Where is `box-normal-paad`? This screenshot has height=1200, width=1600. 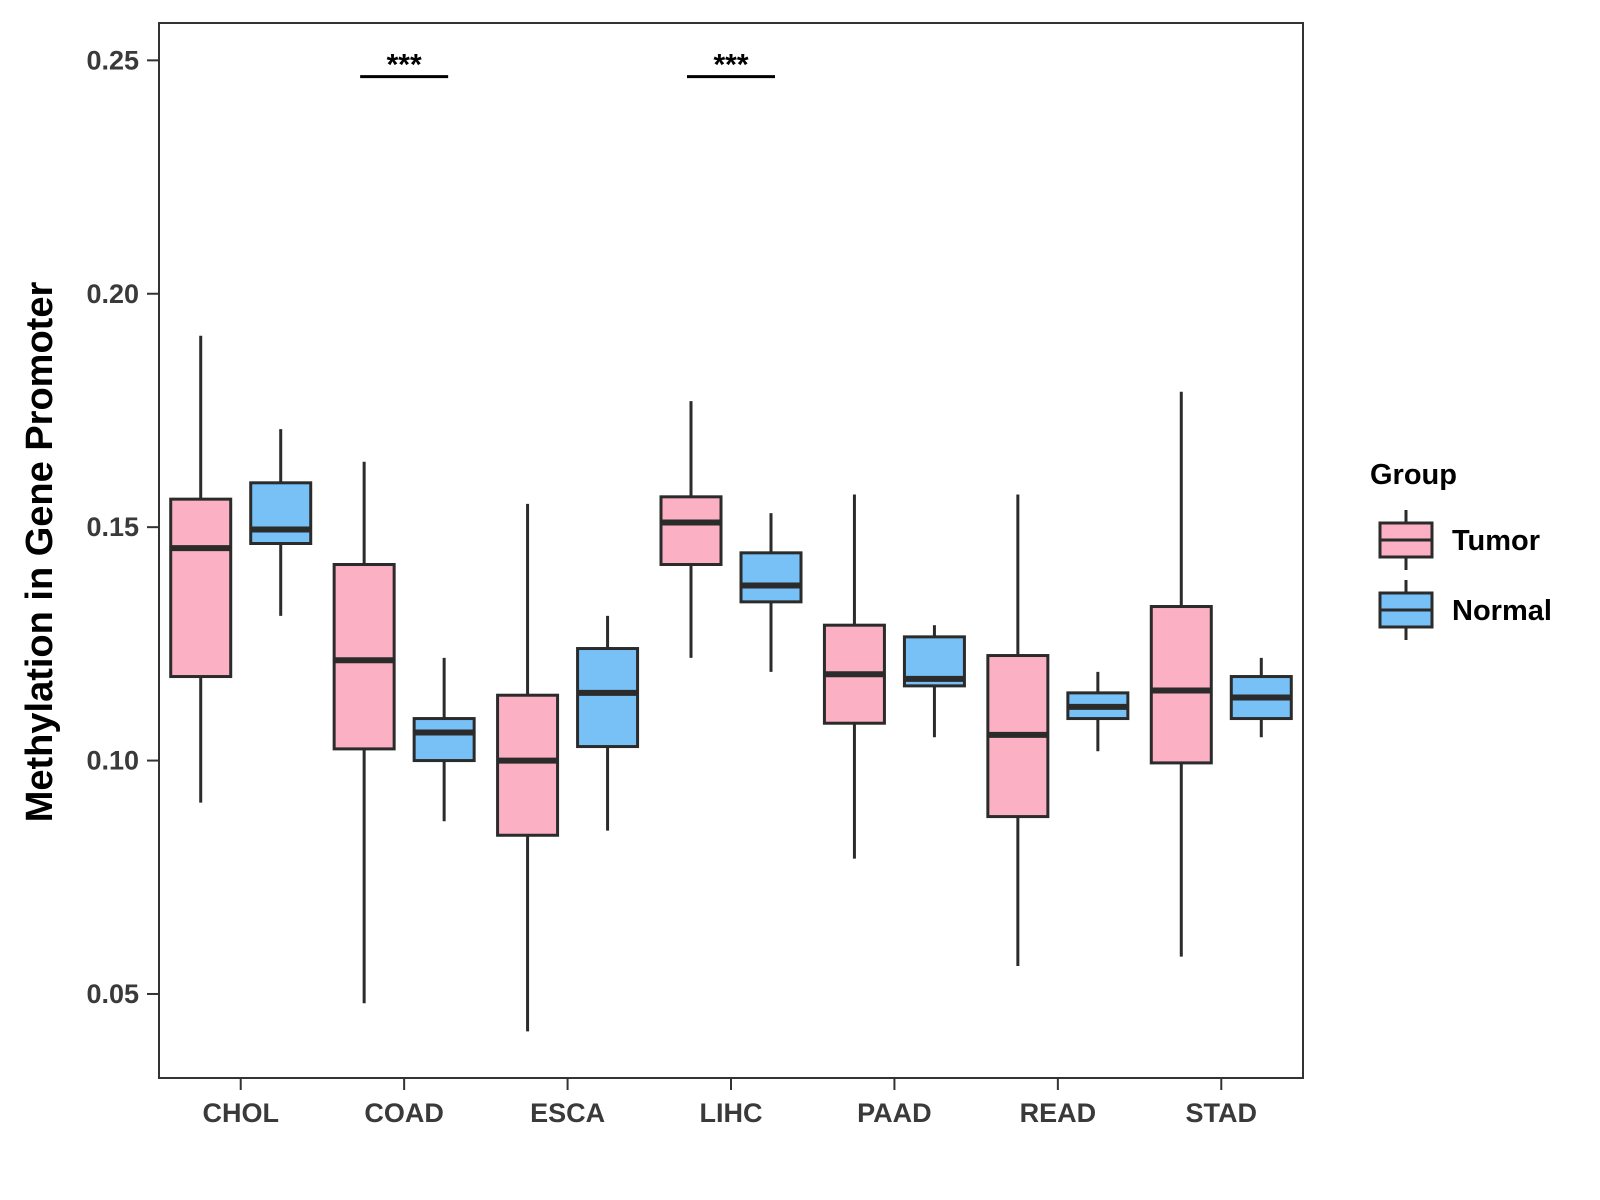 box-normal-paad is located at coordinates (934, 681).